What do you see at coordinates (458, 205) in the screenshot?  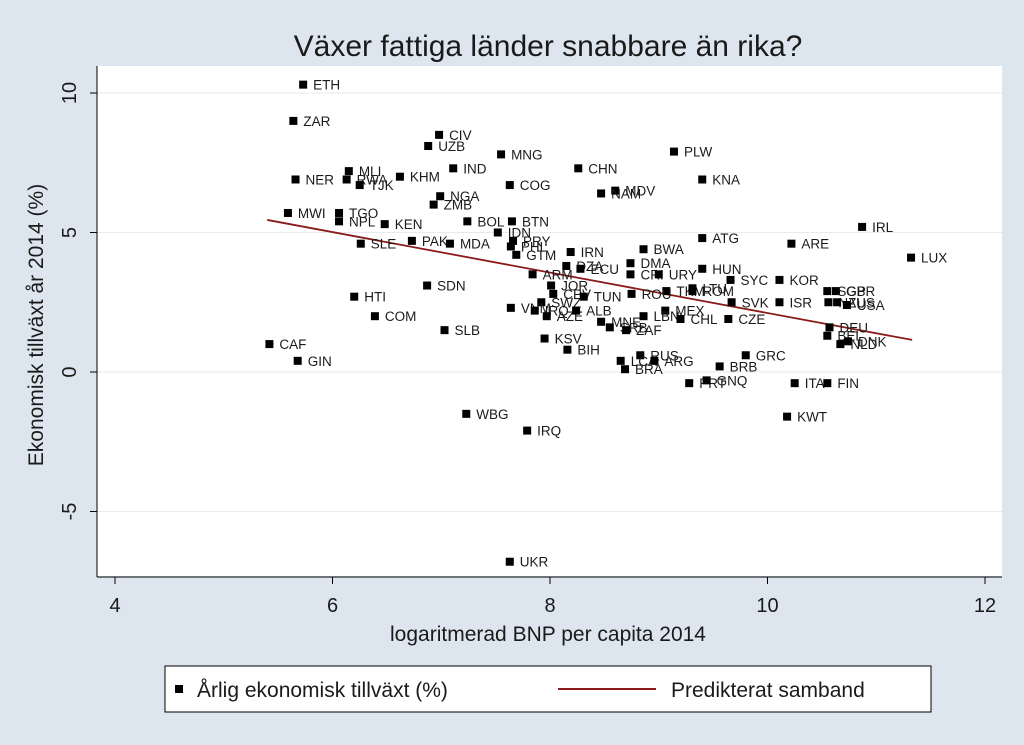 I see `data-point-label: ZMB` at bounding box center [458, 205].